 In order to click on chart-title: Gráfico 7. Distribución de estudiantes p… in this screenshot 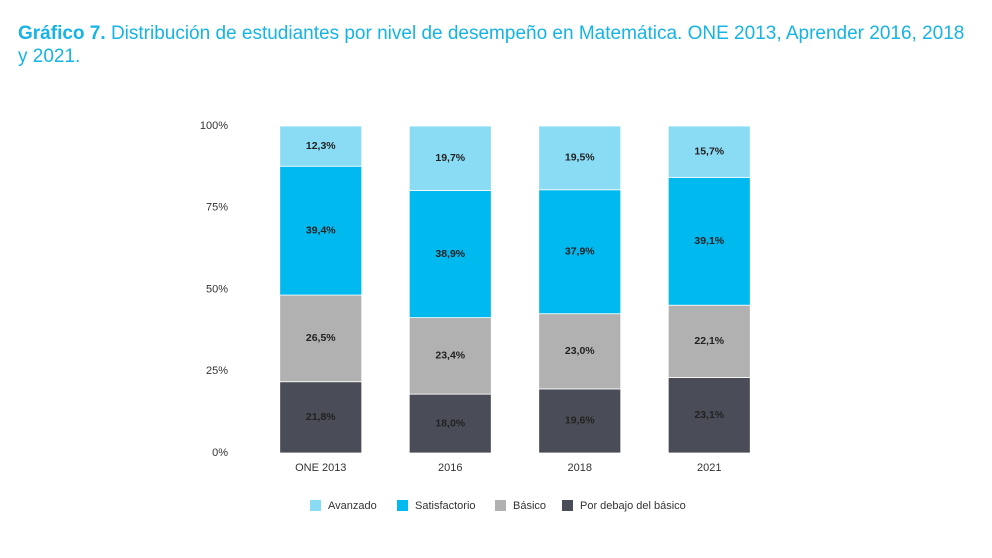, I will do `click(498, 45)`.